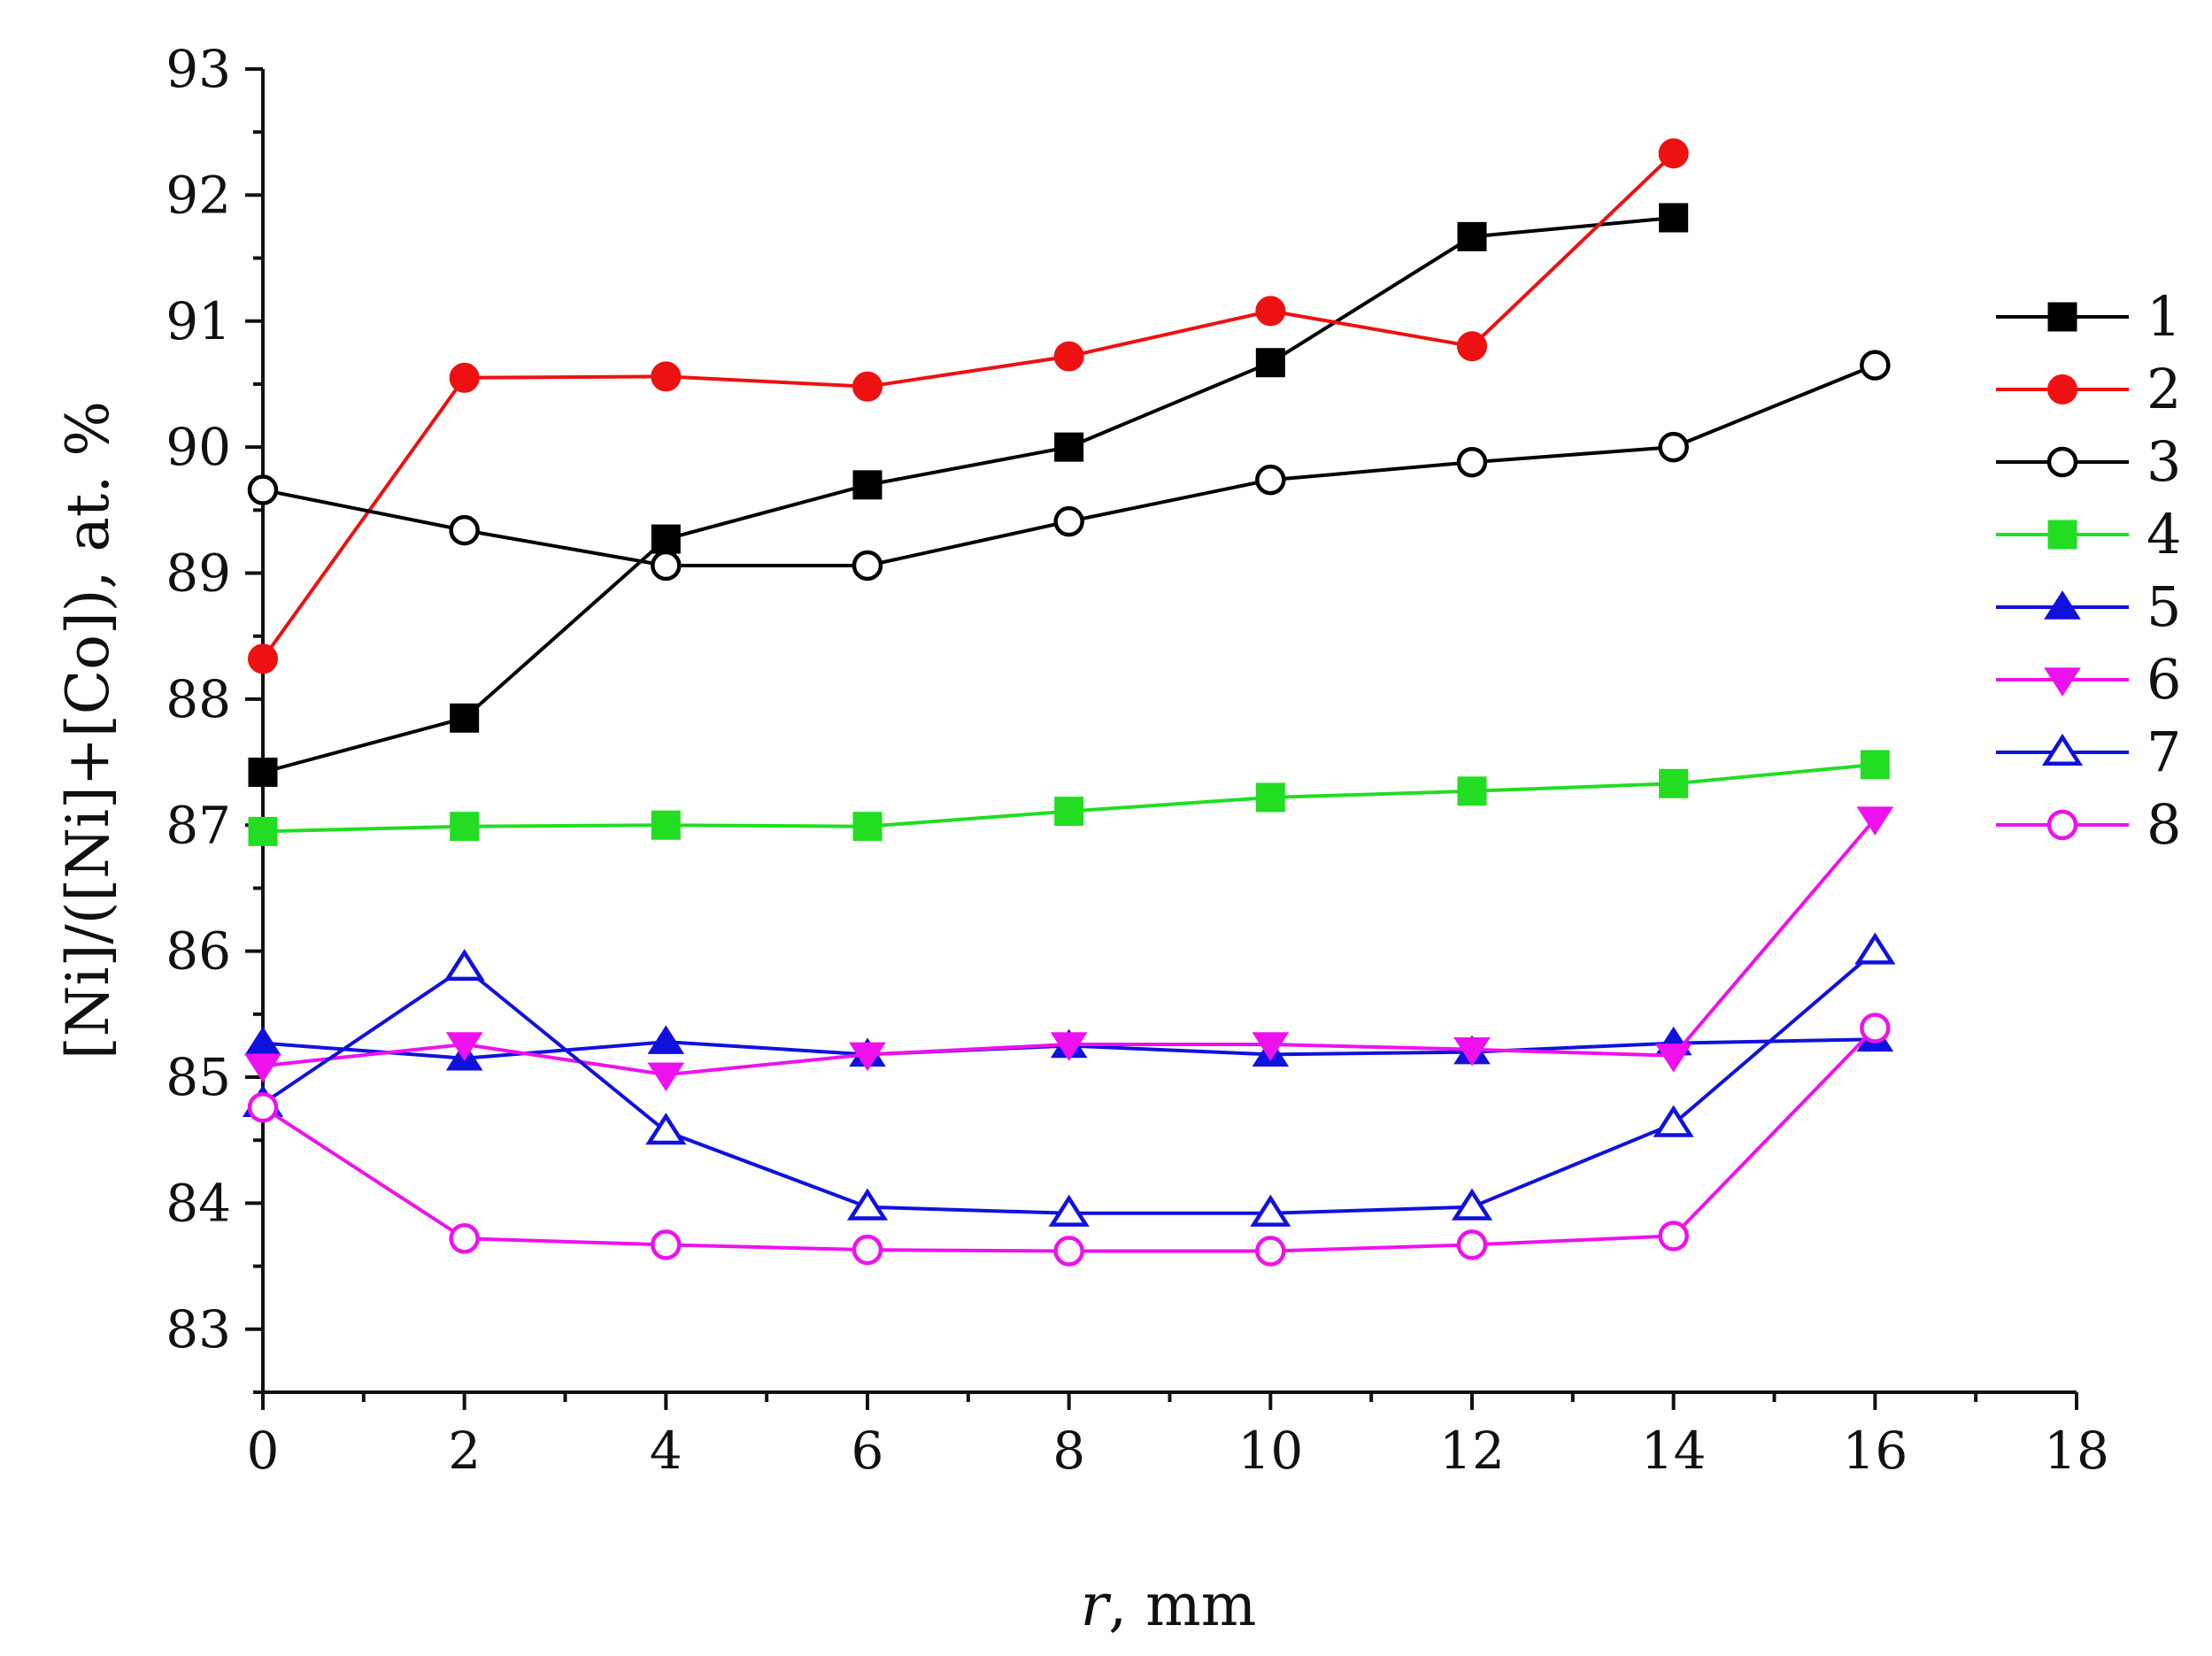  What do you see at coordinates (666, 1039) in the screenshot?
I see `series-5-point` at bounding box center [666, 1039].